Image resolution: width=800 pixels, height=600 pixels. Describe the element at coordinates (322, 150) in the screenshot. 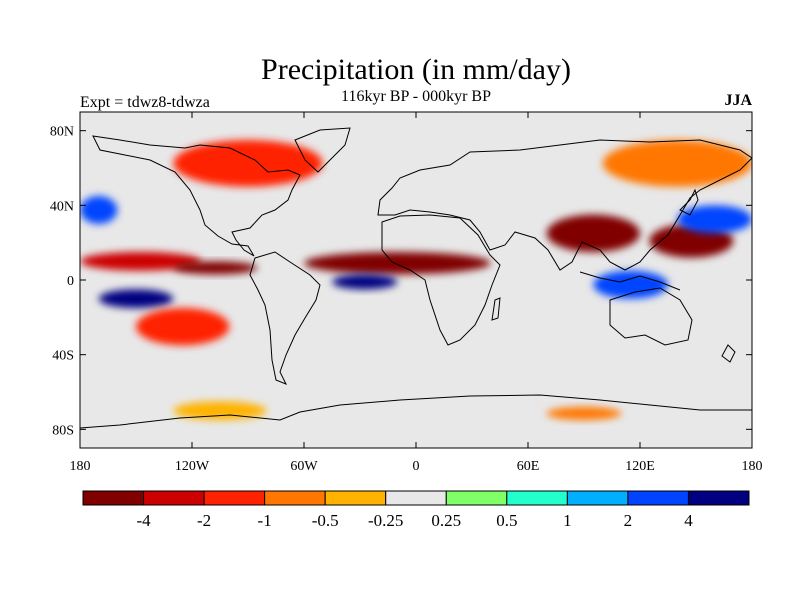

I see `coastline-greenland` at that location.